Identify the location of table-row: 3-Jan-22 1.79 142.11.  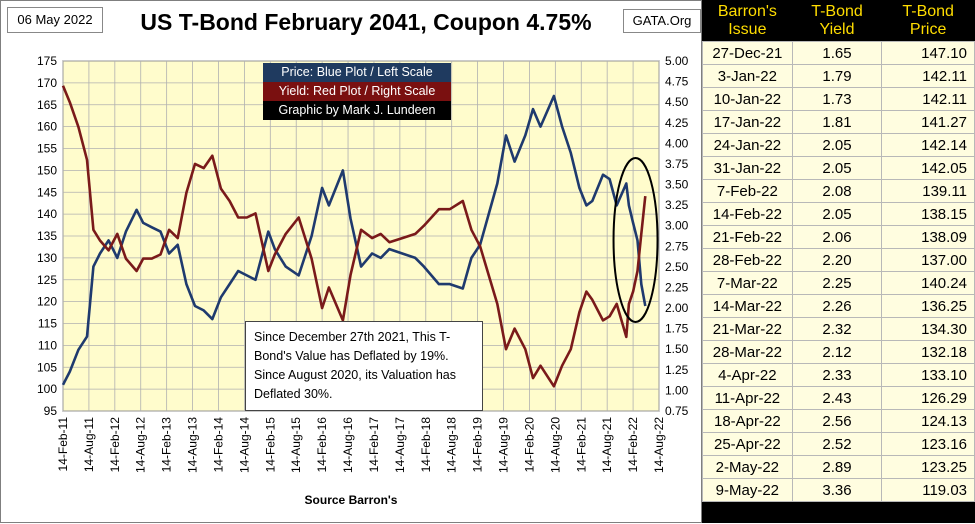
(838, 76).